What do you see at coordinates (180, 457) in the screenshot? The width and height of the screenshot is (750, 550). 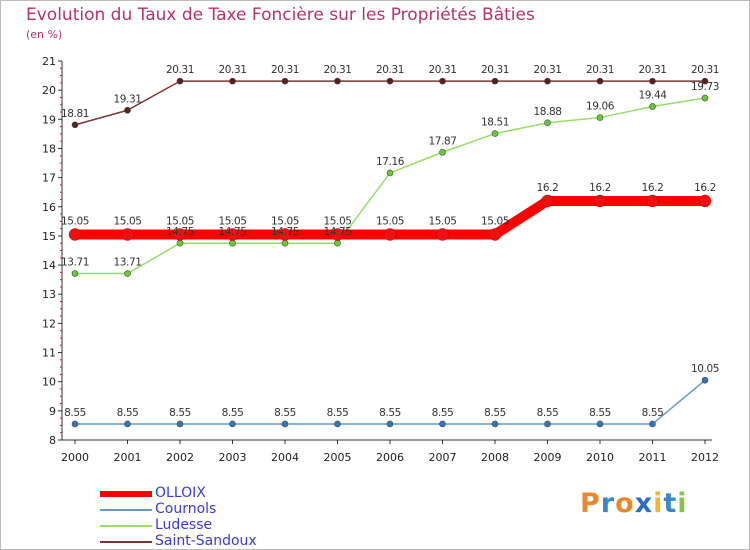 I see `x-tick-label: 2002` at bounding box center [180, 457].